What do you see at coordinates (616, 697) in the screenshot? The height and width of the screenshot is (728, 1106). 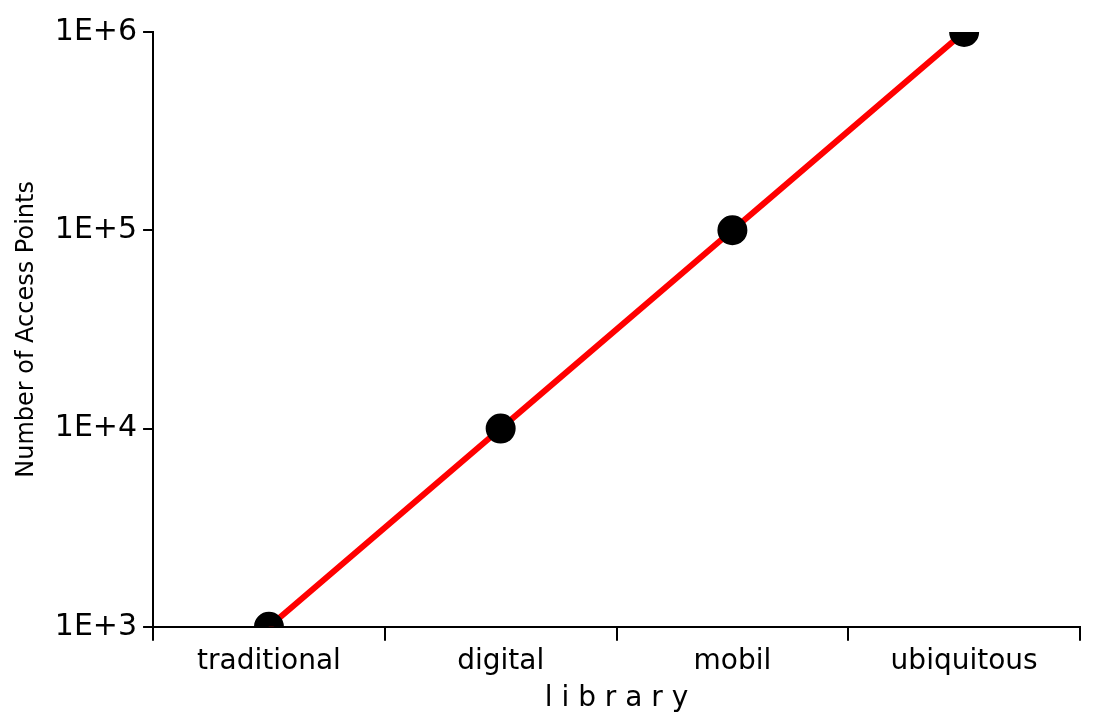 I see `x-axis-title: l i b r a r y` at bounding box center [616, 697].